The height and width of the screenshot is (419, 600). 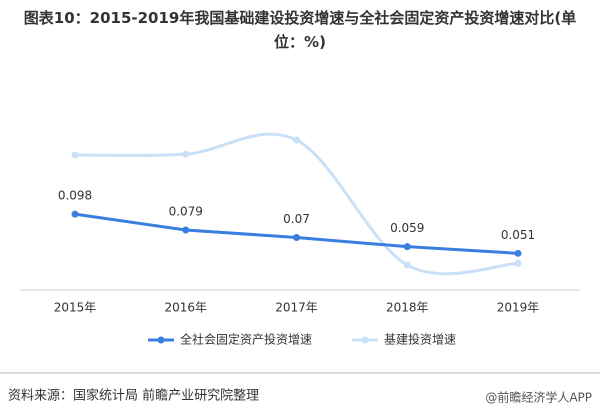 I want to click on data-label: 0.059, so click(x=407, y=228).